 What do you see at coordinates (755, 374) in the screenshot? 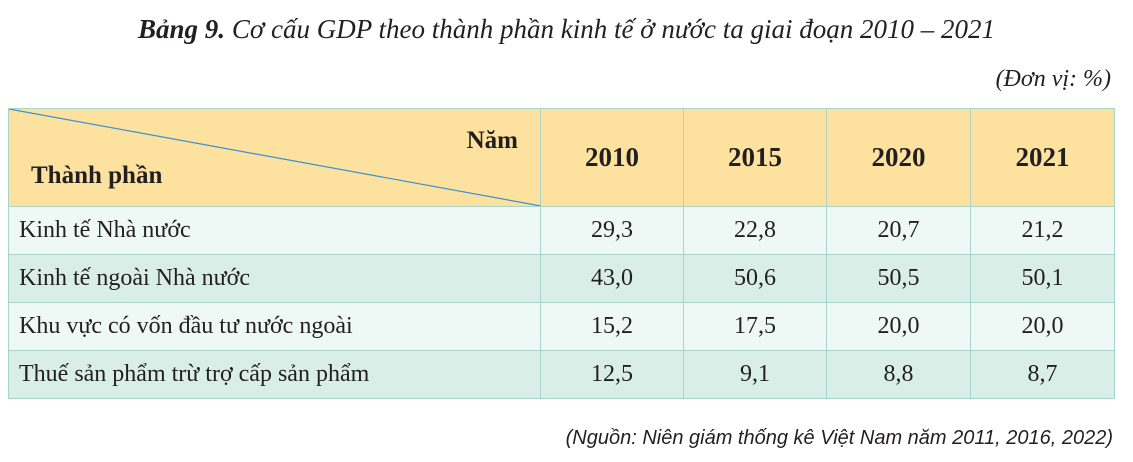
I see `cell-value: 9,1` at bounding box center [755, 374].